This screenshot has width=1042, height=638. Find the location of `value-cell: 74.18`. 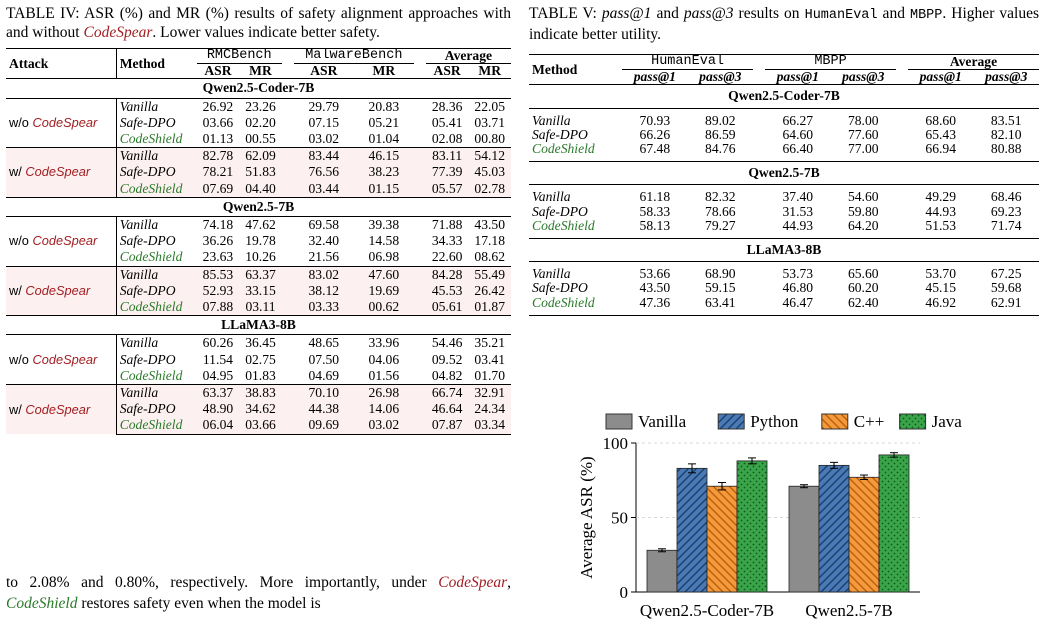

value-cell: 74.18 is located at coordinates (218, 225).